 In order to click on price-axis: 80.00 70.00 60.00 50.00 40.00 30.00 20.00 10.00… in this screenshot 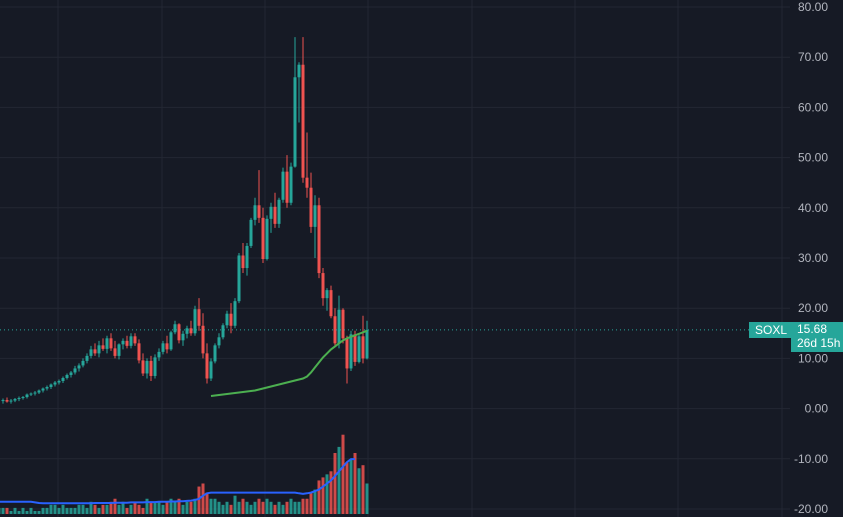, I will do `click(811, 258)`.